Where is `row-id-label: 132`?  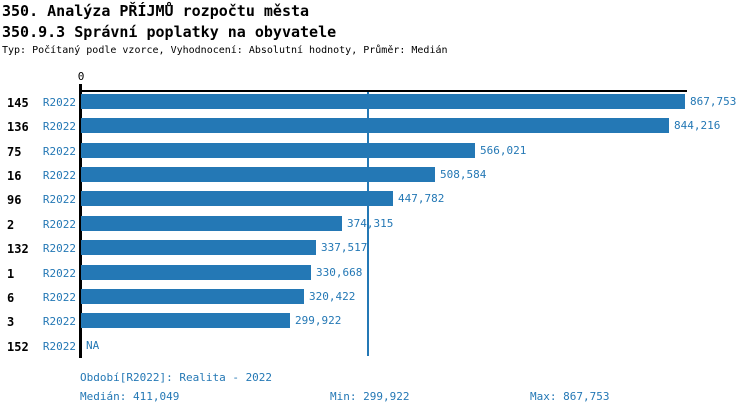
row-id-label: 132 is located at coordinates (18, 249).